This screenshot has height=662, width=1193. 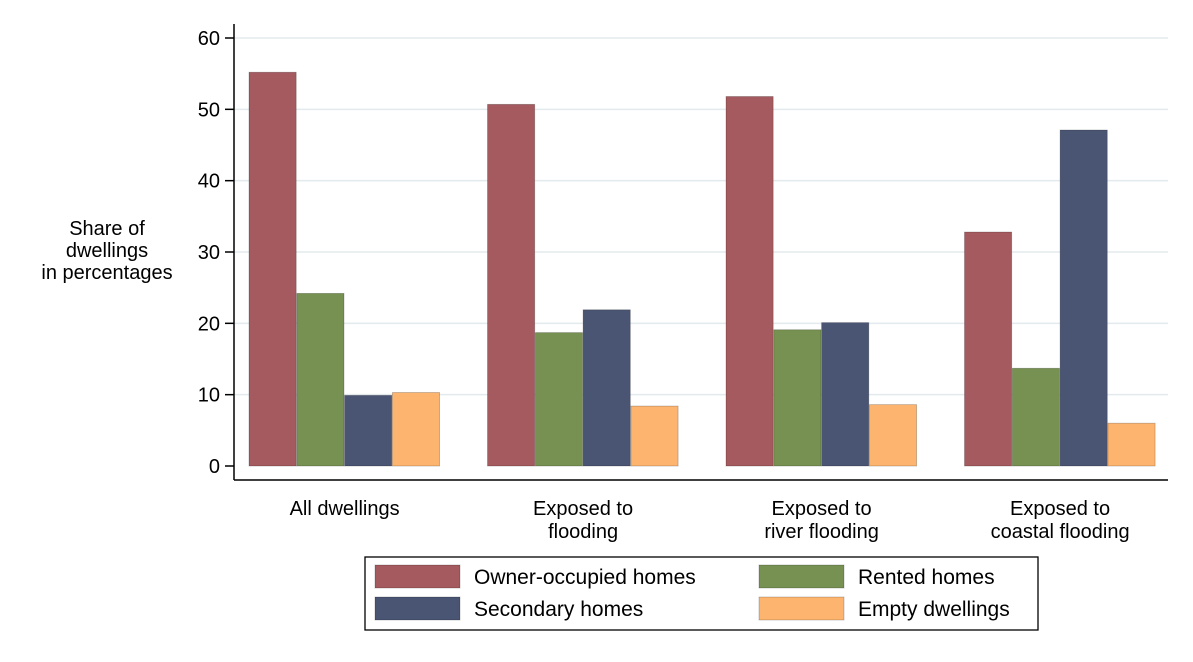 What do you see at coordinates (209, 110) in the screenshot?
I see `y-tick-label: 50` at bounding box center [209, 110].